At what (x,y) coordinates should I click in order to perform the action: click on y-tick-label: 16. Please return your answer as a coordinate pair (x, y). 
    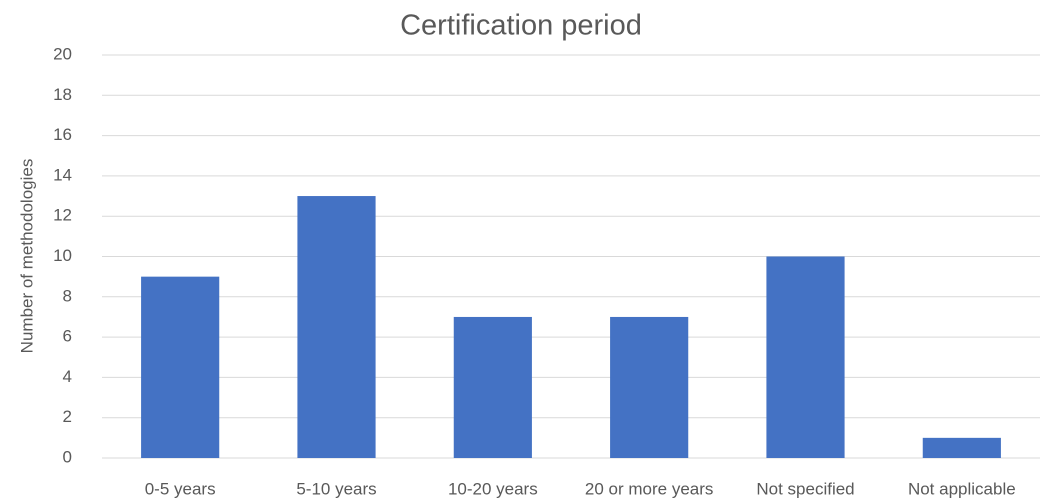
    Looking at the image, I should click on (62, 134).